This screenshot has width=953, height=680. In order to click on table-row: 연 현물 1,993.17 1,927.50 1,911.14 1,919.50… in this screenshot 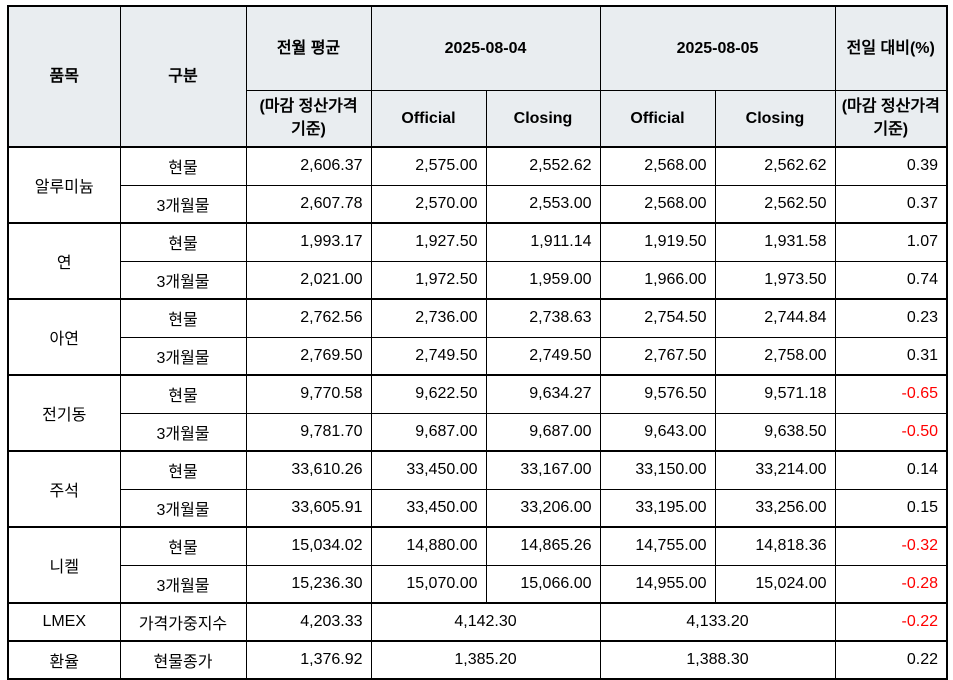, I will do `click(477, 261)`.